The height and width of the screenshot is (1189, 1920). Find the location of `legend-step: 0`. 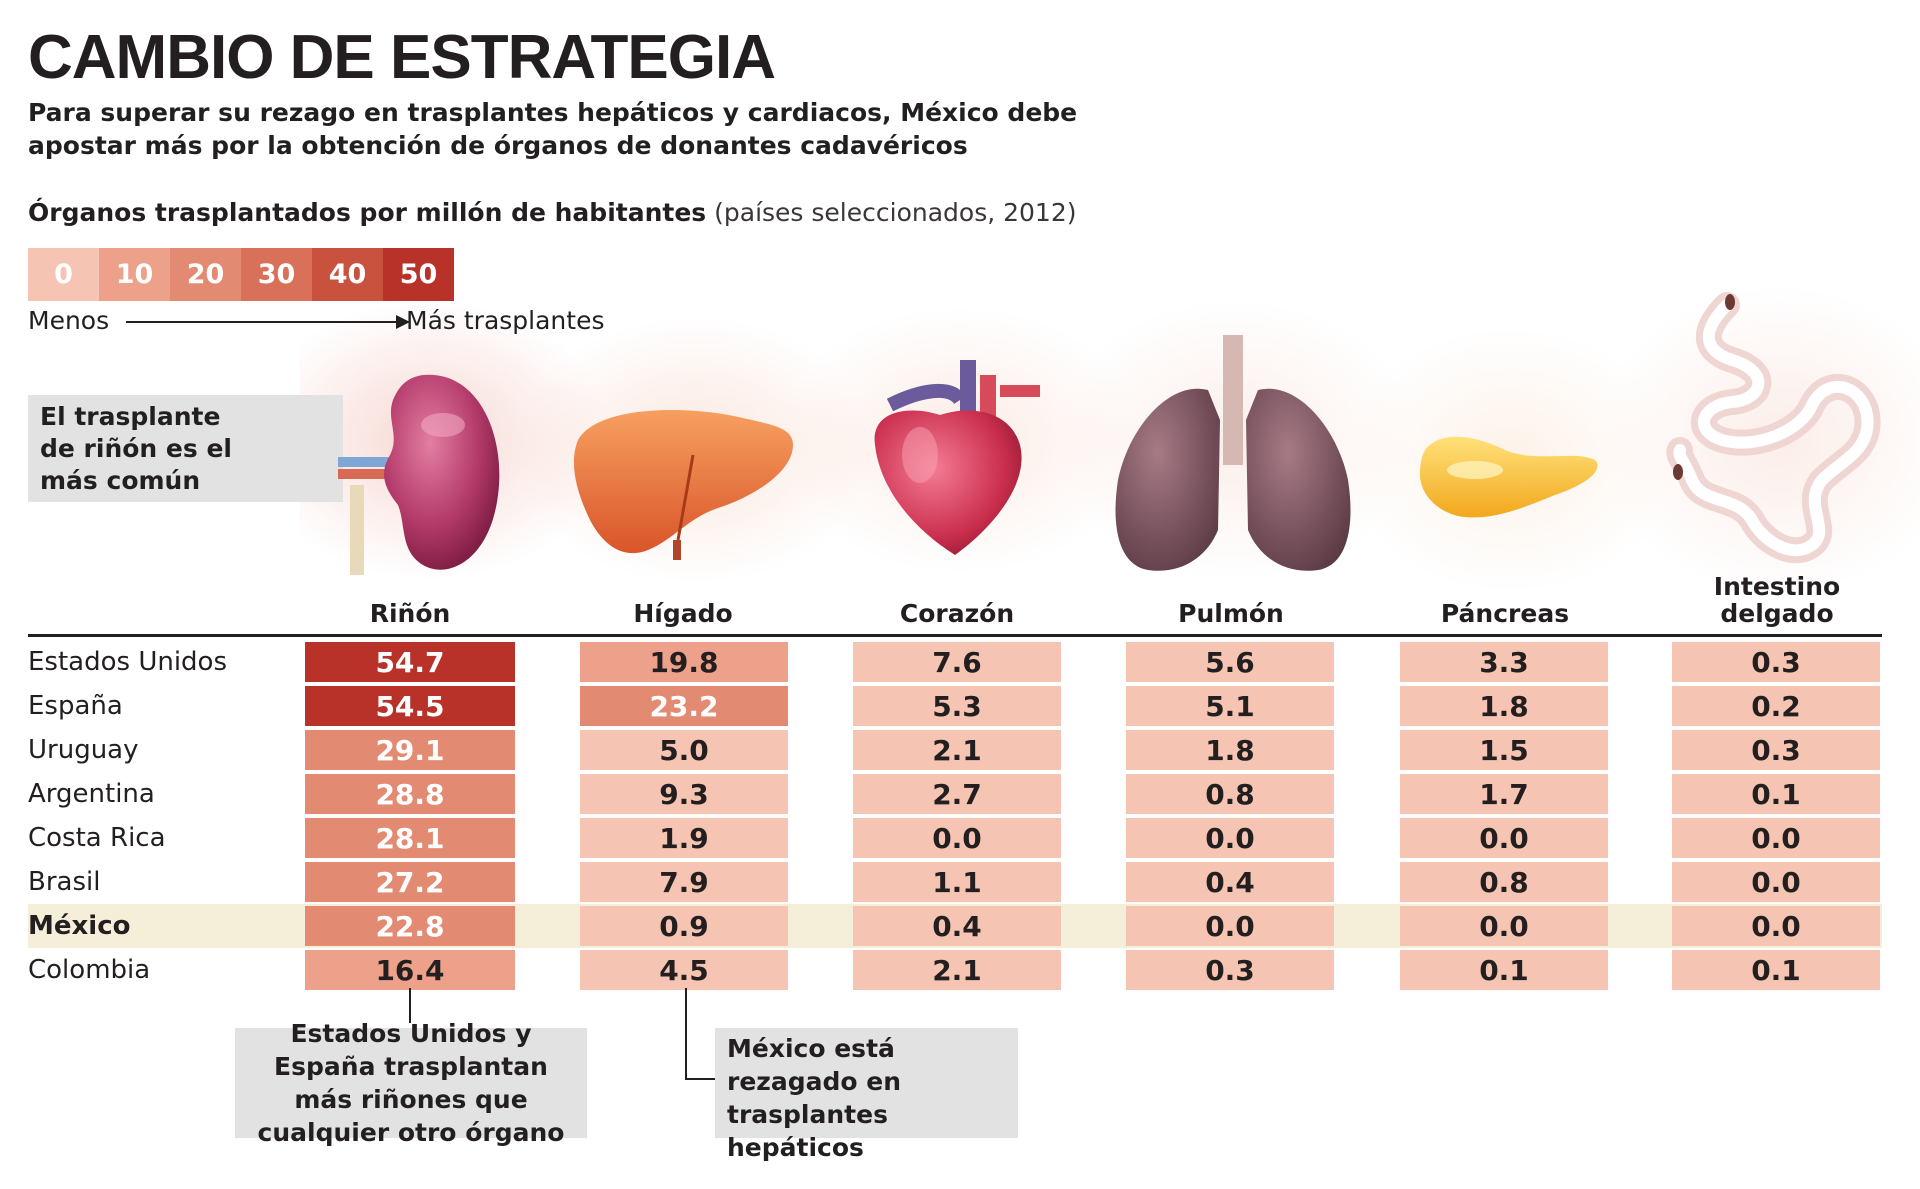

legend-step: 0 is located at coordinates (63, 274).